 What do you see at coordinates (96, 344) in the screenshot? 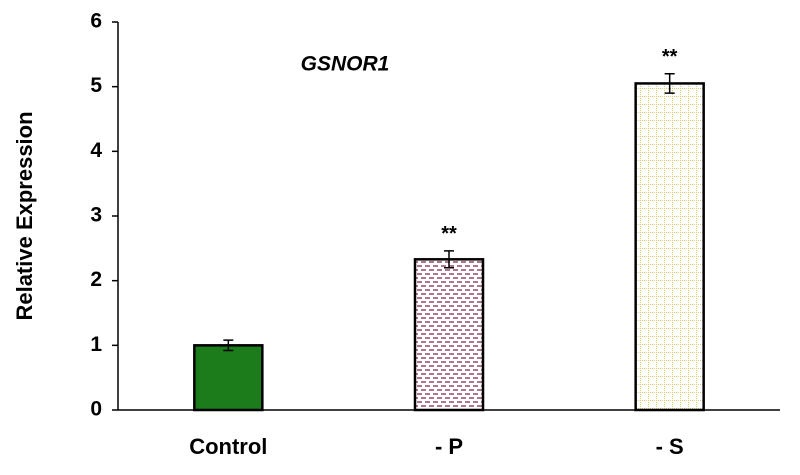
I see `y-tick-label: 1` at bounding box center [96, 344].